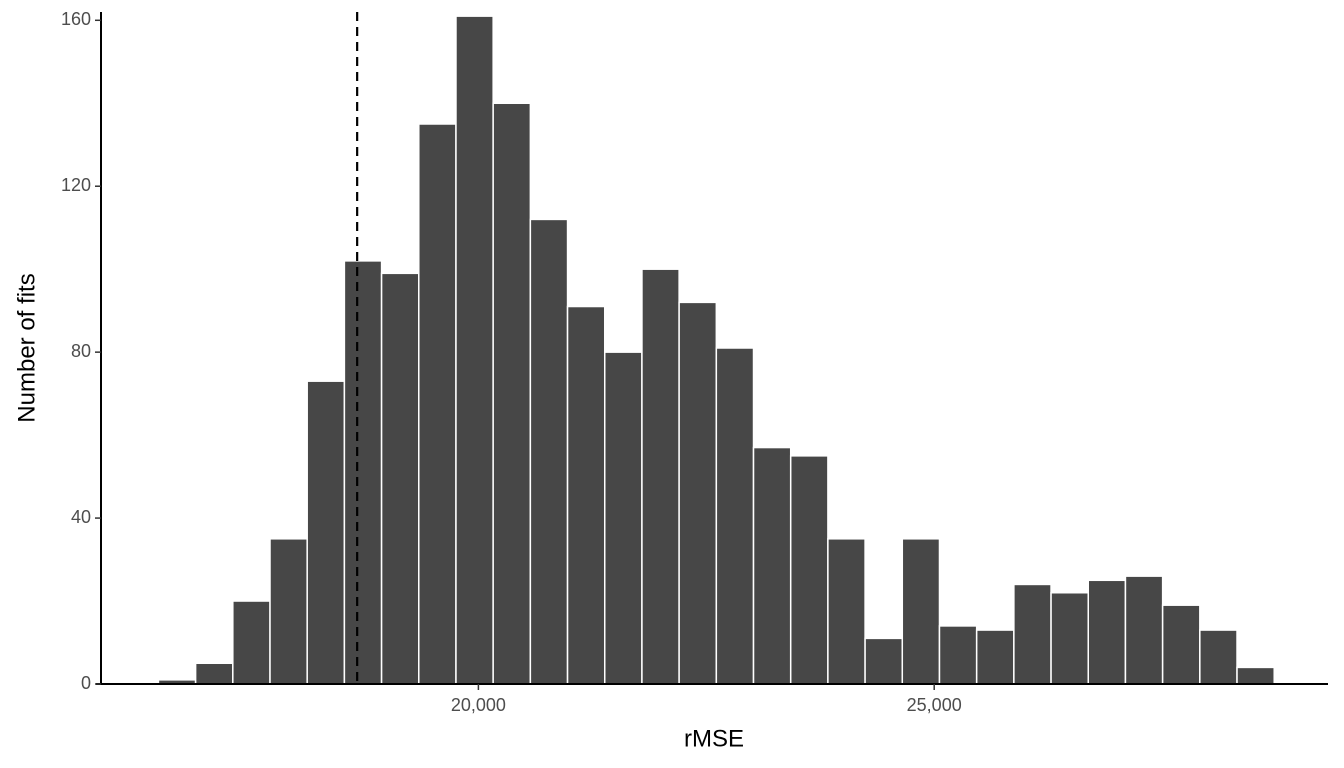  What do you see at coordinates (76, 19) in the screenshot?
I see `y-tick-label: 160` at bounding box center [76, 19].